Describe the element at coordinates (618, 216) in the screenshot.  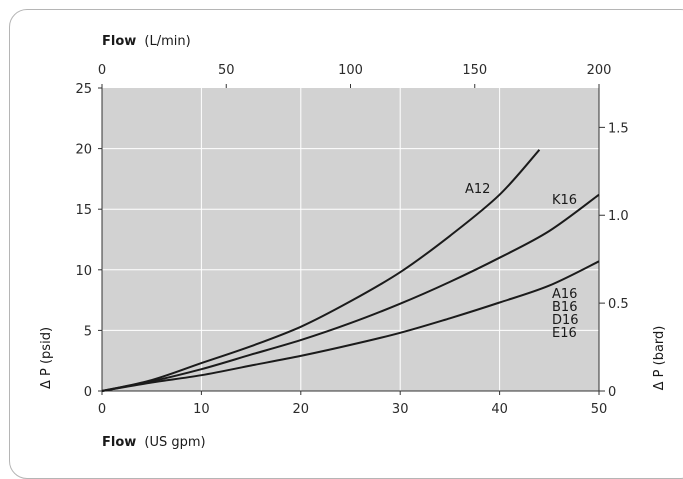
I see `right-y-tick-label: 1.0` at that location.